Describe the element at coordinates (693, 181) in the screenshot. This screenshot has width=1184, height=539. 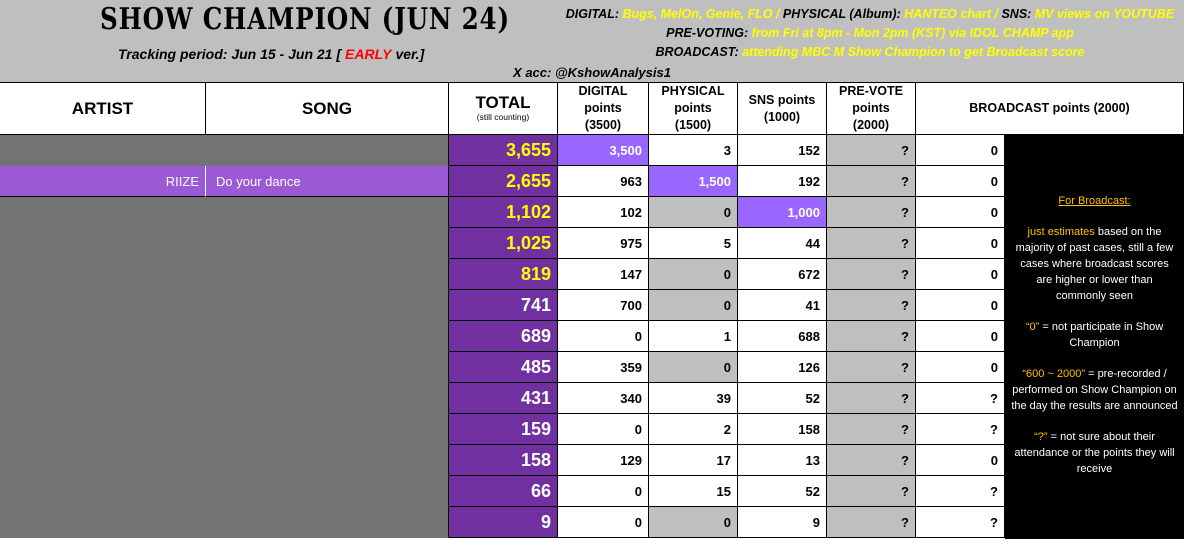
I see `physical-cell: 1,500` at that location.